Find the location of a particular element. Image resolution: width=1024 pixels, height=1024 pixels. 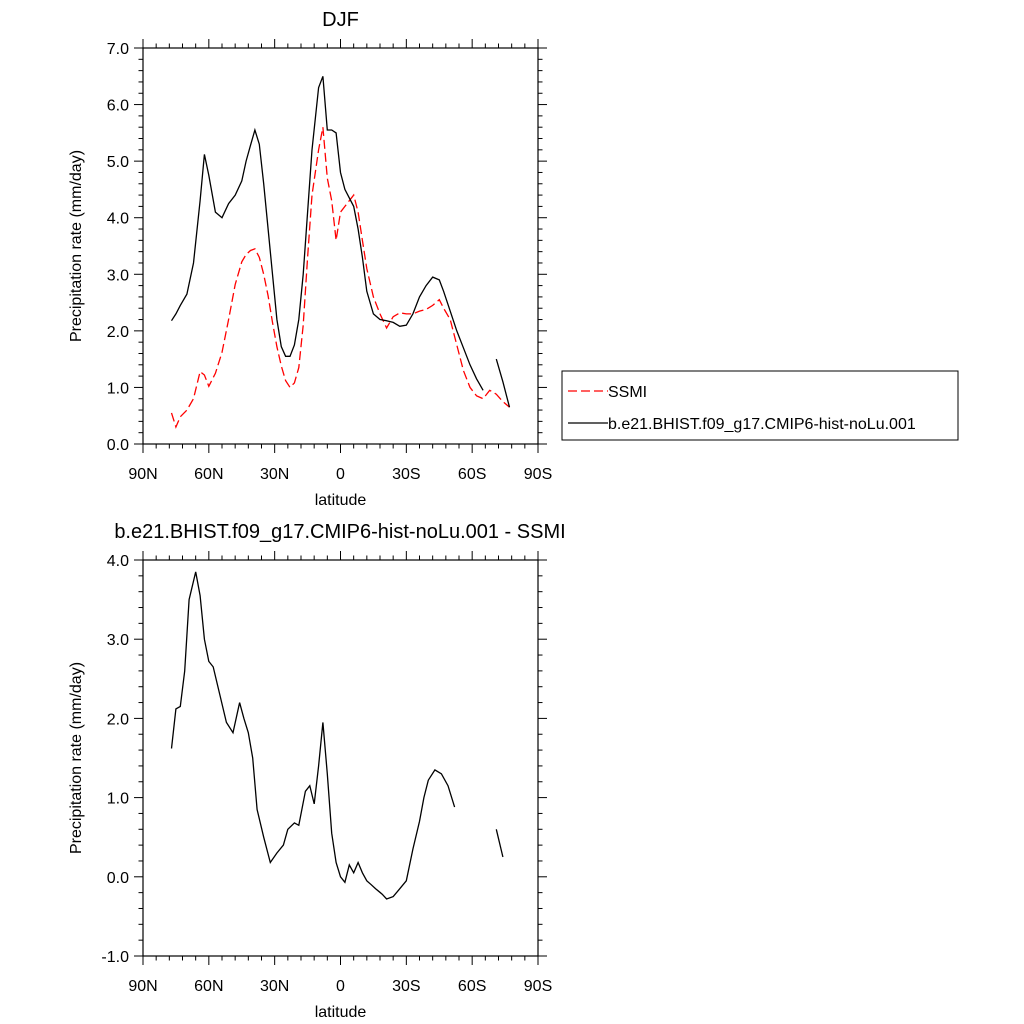

legend-label: SSMI is located at coordinates (627, 392).